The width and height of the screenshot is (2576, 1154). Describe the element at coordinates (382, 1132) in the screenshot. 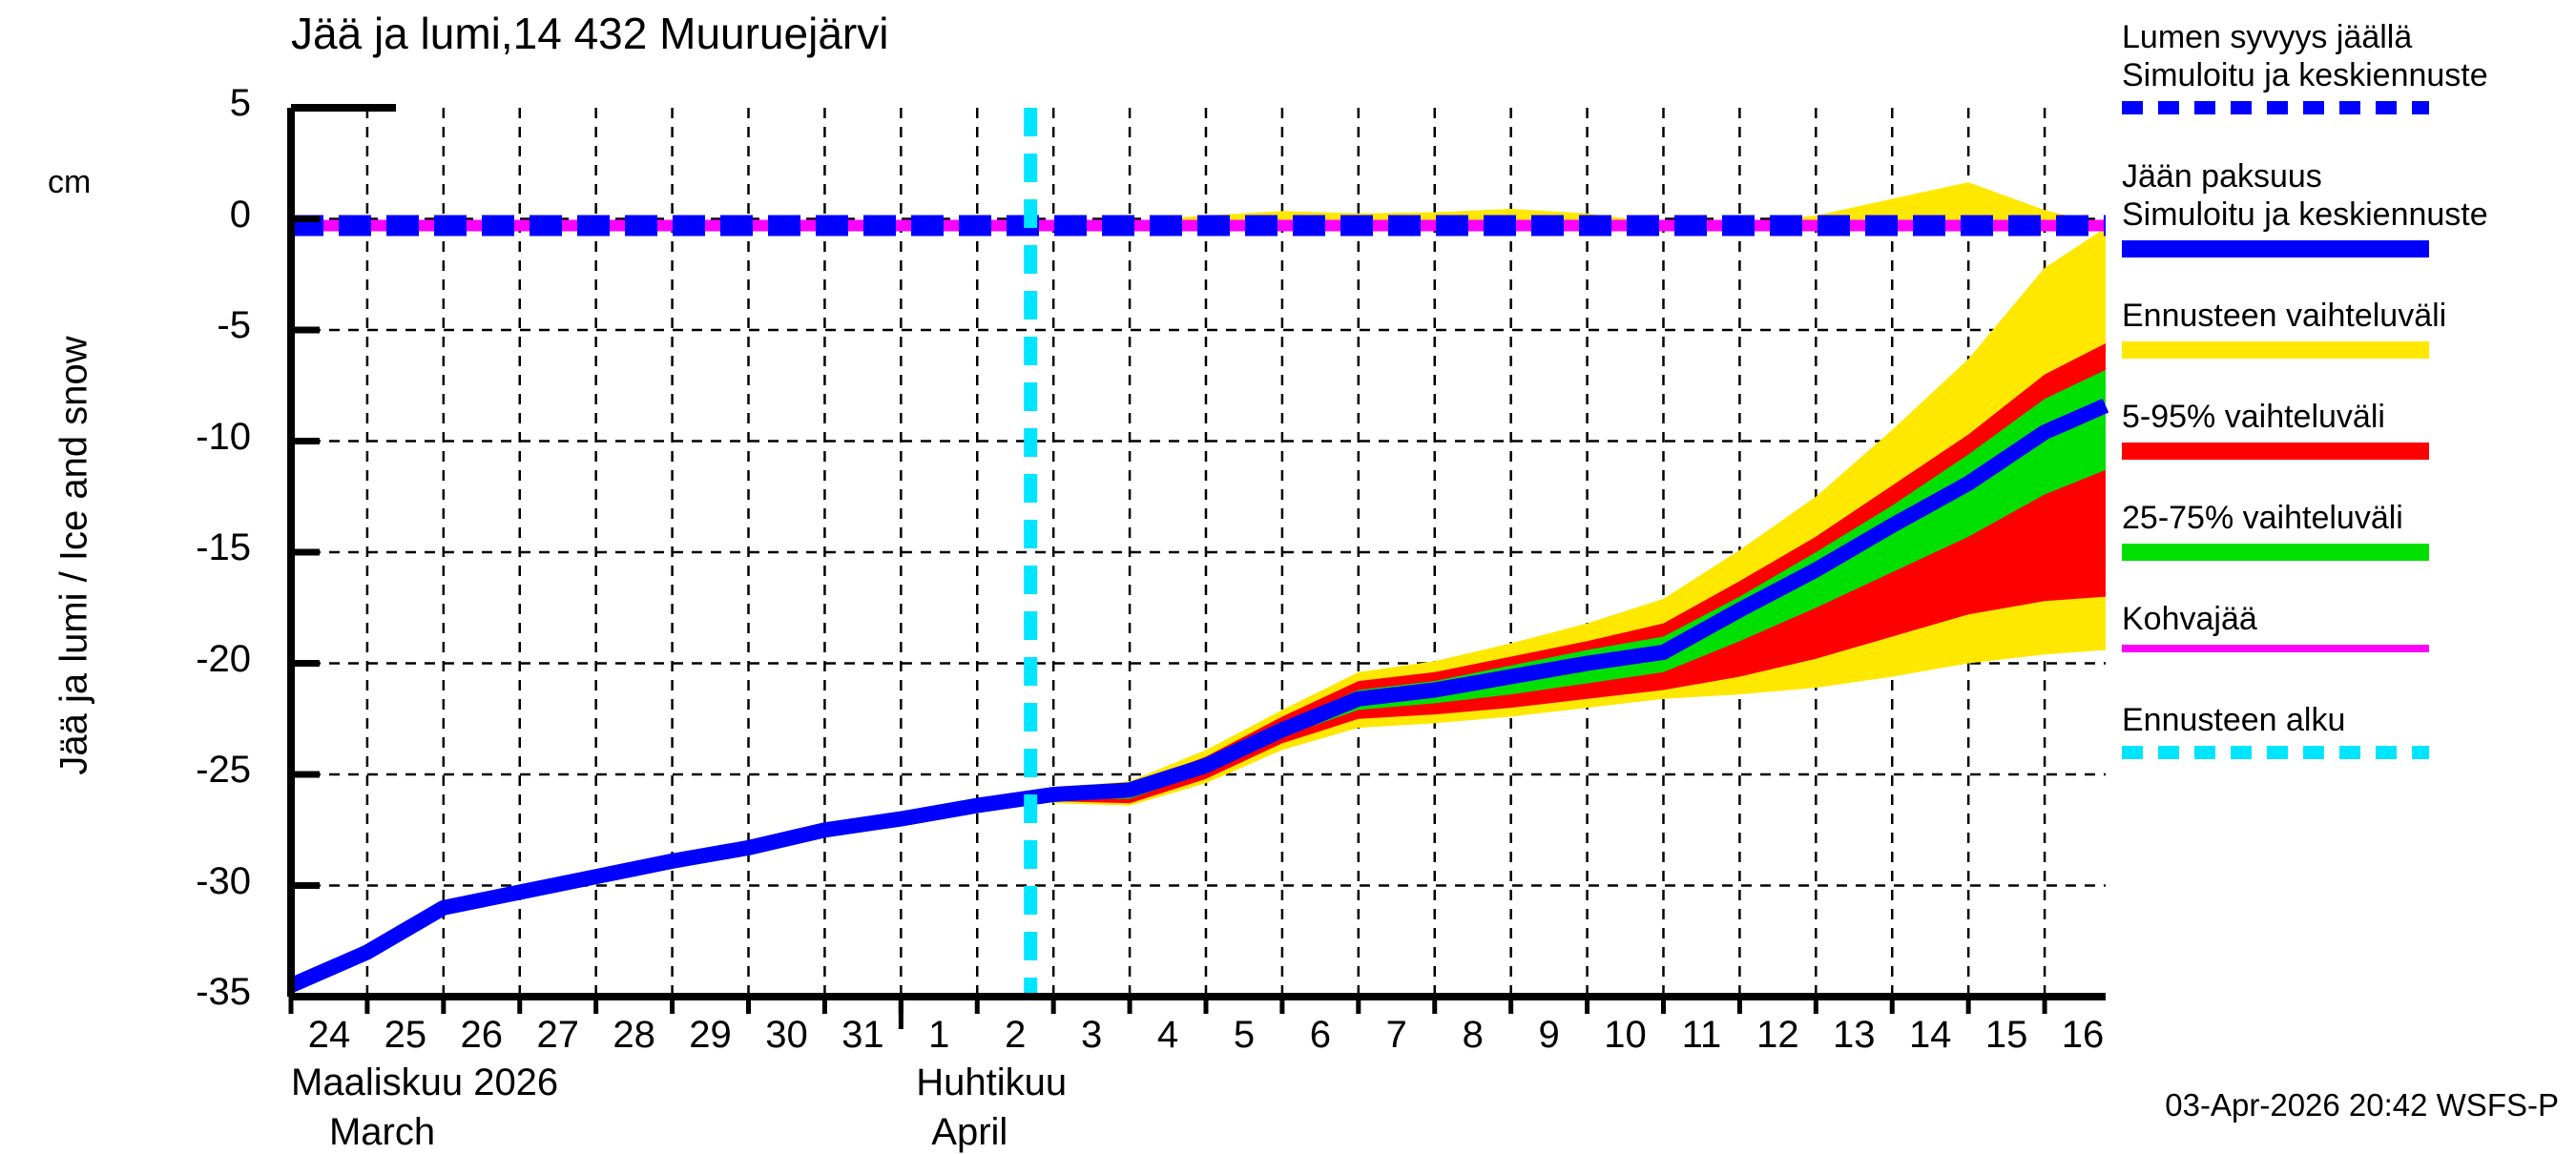

I see `month-label-en-march: March` at that location.